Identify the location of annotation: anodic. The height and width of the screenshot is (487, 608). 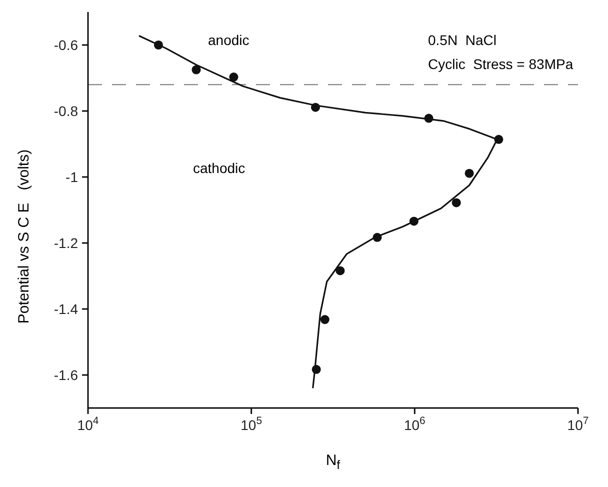
(229, 40).